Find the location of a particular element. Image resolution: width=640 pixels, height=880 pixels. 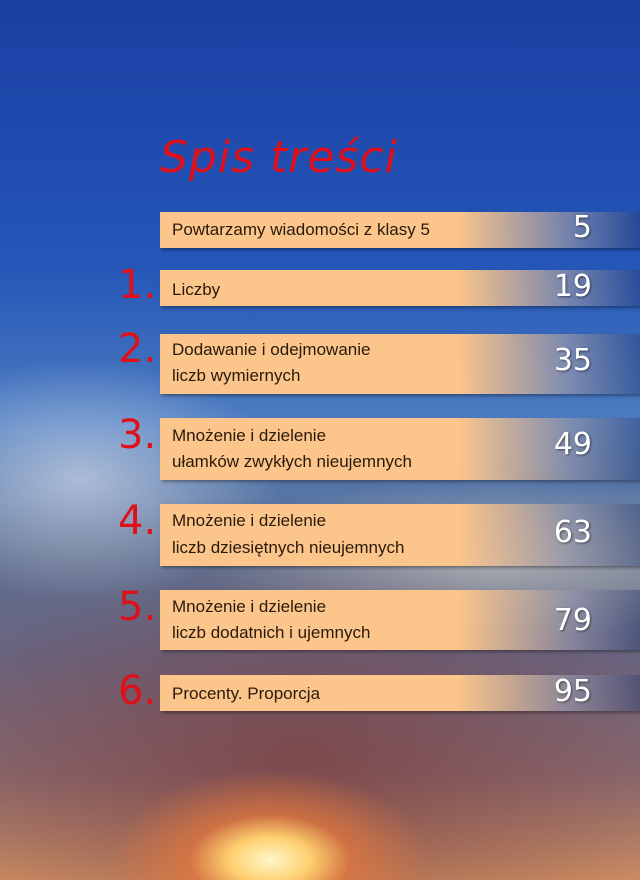

entry-page: 5 is located at coordinates (582, 227).